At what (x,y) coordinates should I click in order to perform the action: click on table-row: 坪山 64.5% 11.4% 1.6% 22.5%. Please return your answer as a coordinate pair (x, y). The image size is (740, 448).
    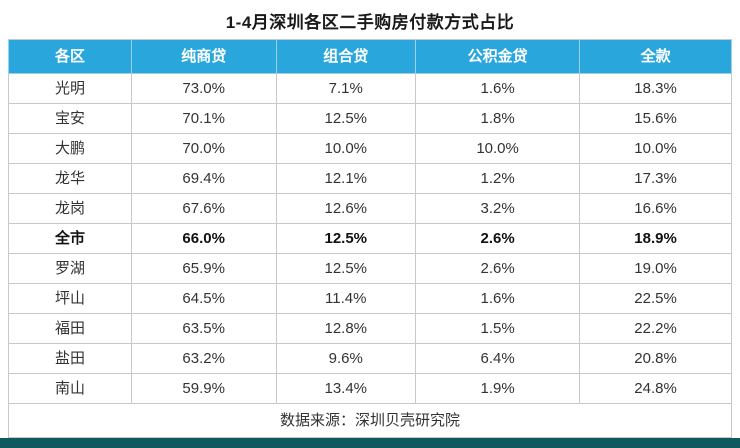
    Looking at the image, I should click on (370, 298).